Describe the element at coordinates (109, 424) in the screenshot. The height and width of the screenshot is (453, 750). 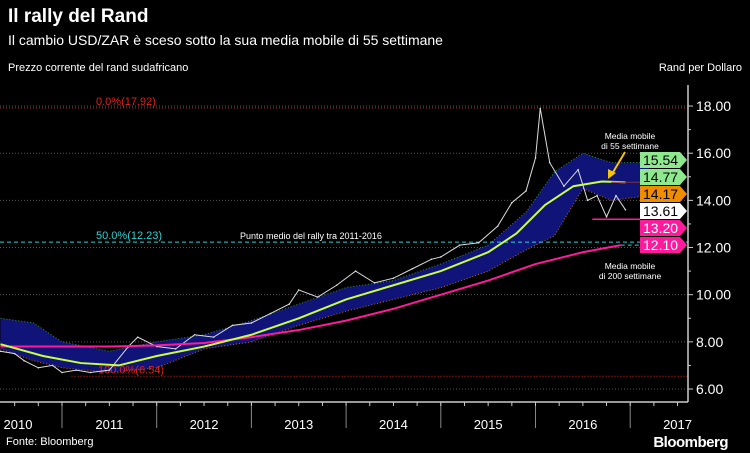
I see `x-tick-label: 2011` at that location.